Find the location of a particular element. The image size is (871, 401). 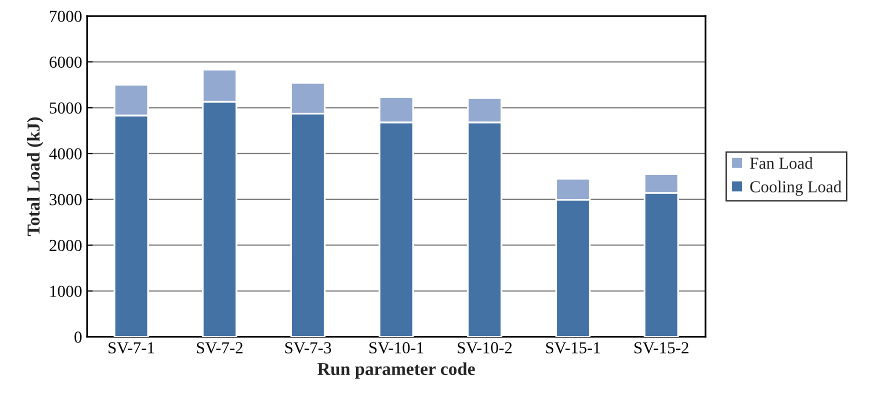

x-tick-label: SV-15-2 is located at coordinates (661, 348).